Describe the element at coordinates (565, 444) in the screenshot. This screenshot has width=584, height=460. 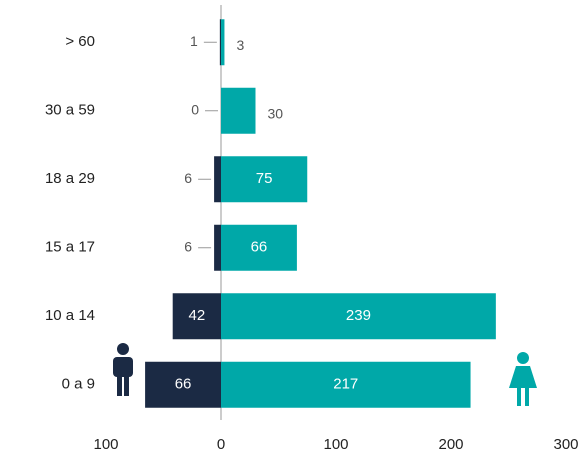
I see `x-tick-label: 300` at that location.